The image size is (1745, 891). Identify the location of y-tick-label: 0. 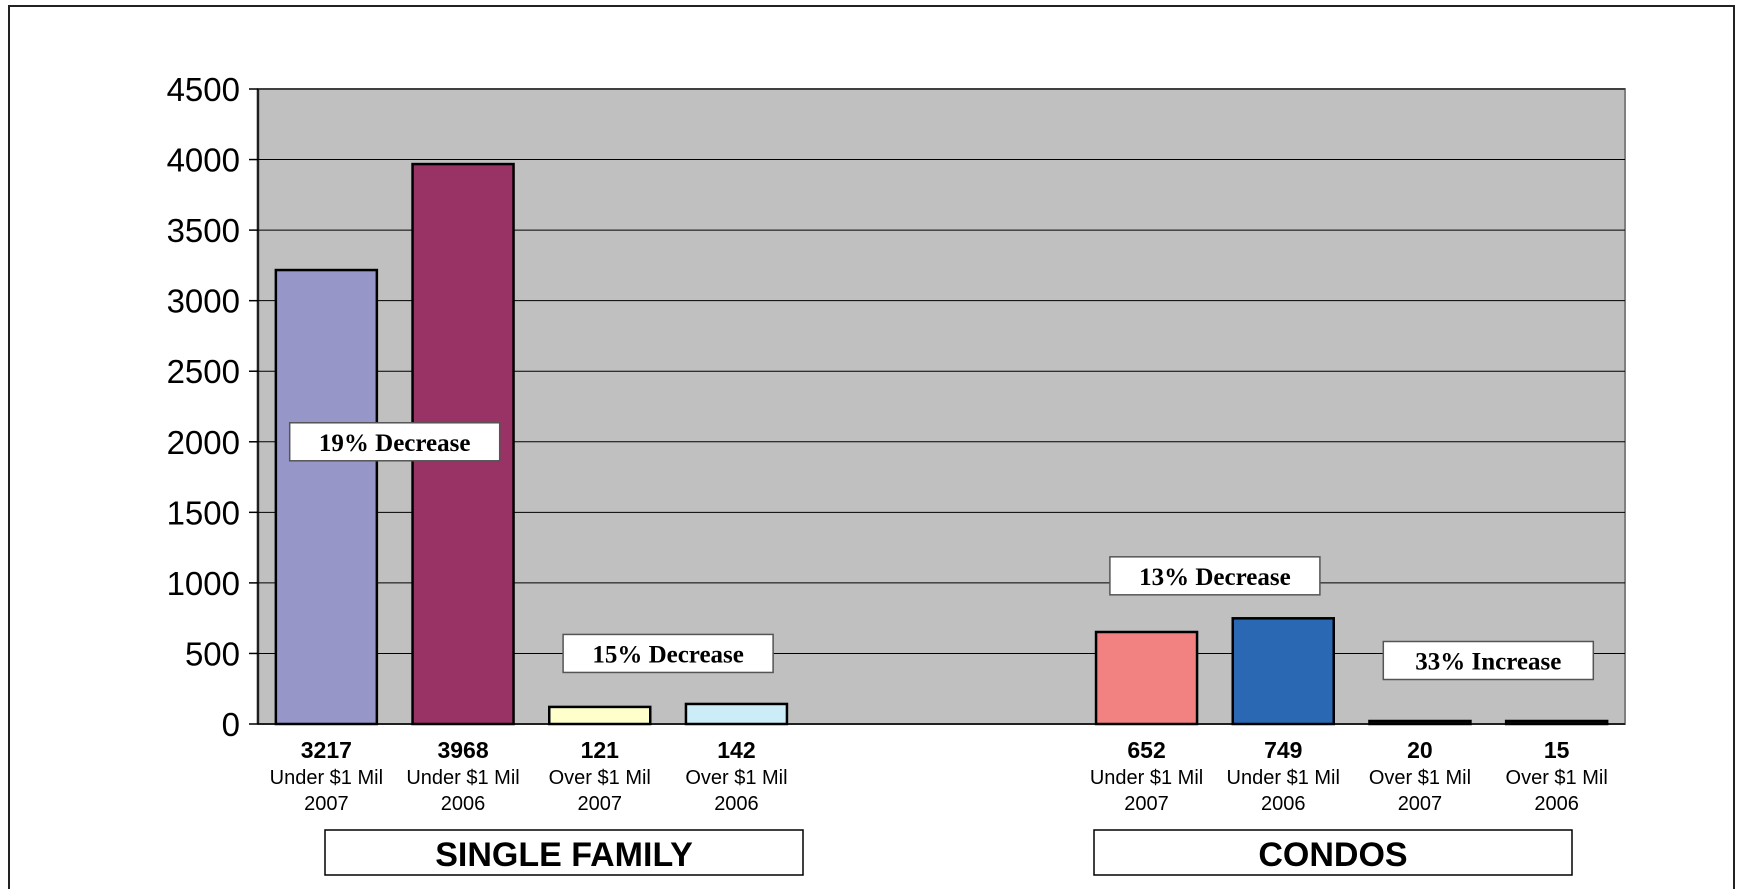
(231, 724).